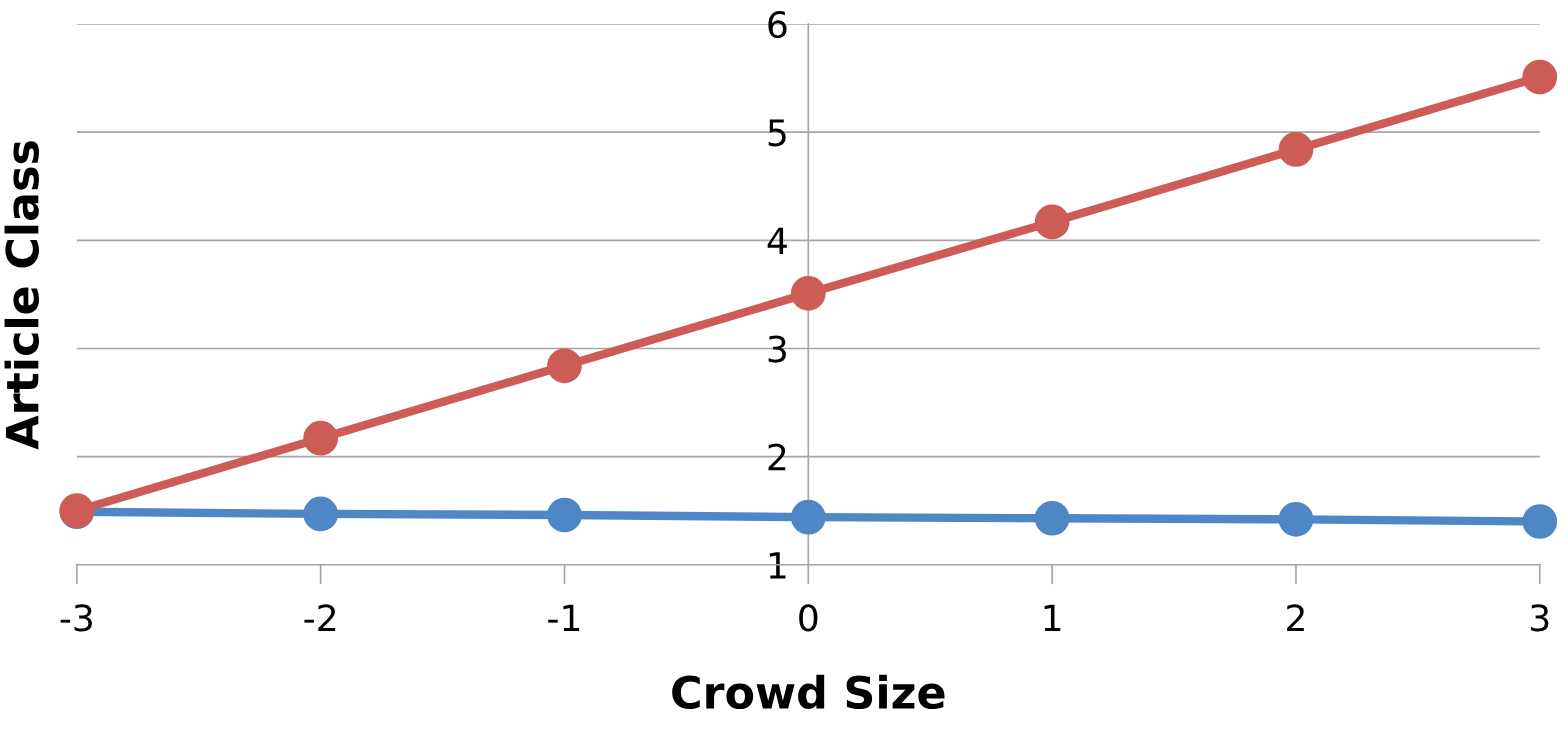 The image size is (1568, 751). I want to click on x-tick-label: 3, so click(1540, 618).